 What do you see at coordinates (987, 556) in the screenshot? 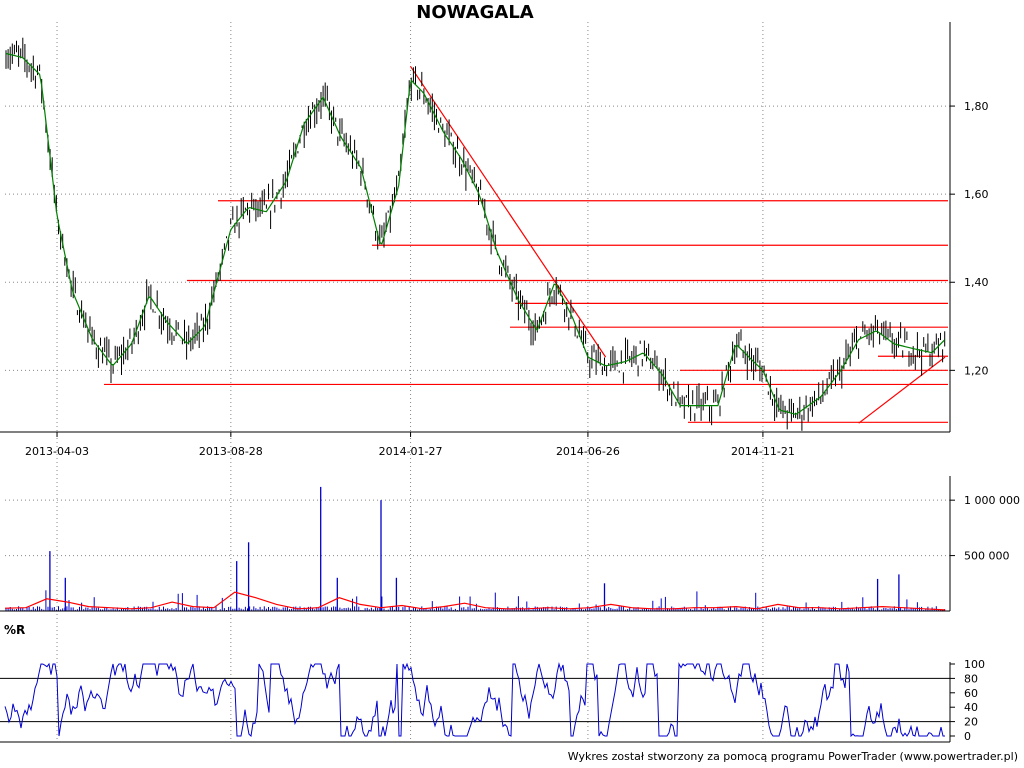
I see `volume-tick-label: 500 000` at bounding box center [987, 556].